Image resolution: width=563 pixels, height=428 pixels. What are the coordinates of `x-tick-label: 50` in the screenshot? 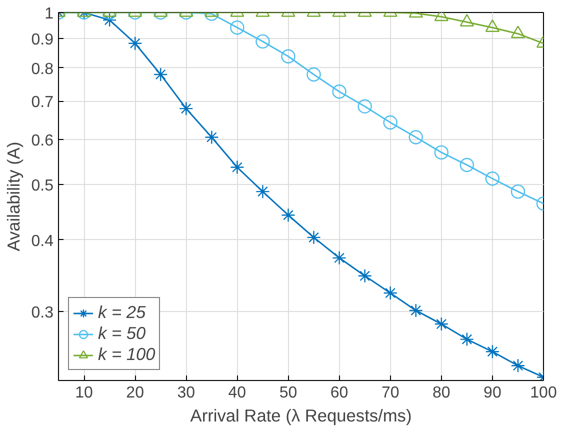 It's located at (288, 393).